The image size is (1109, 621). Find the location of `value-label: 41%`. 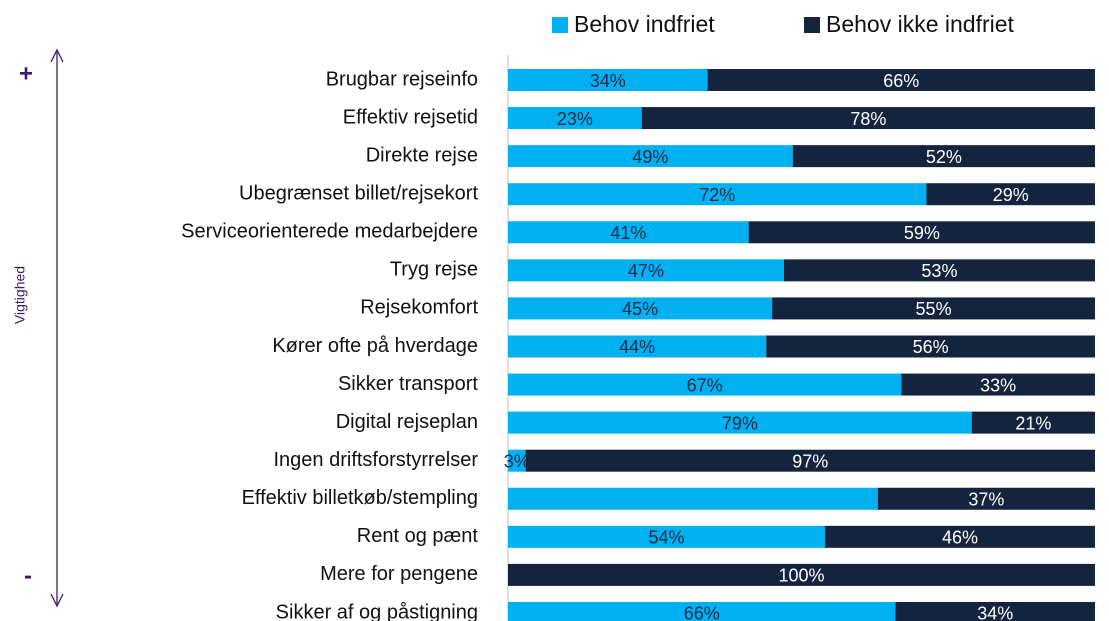

value-label: 41% is located at coordinates (628, 233).